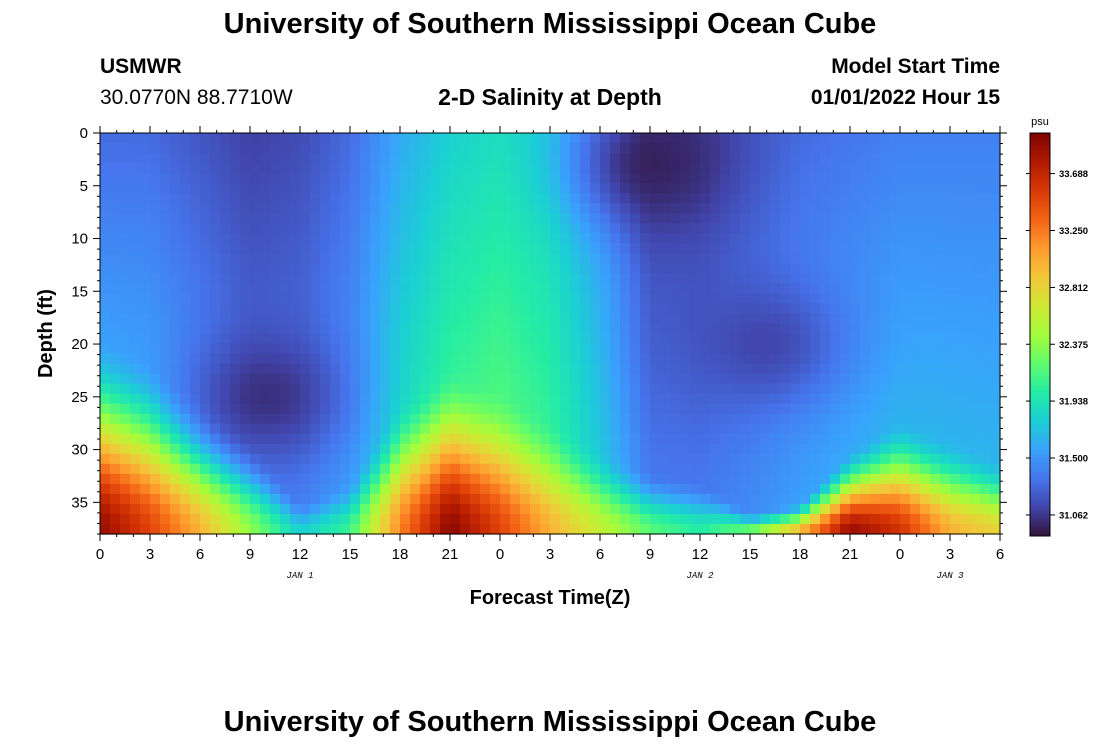 Image resolution: width=1100 pixels, height=750 pixels. Describe the element at coordinates (79, 450) in the screenshot. I see `y-tick-label: 30` at that location.